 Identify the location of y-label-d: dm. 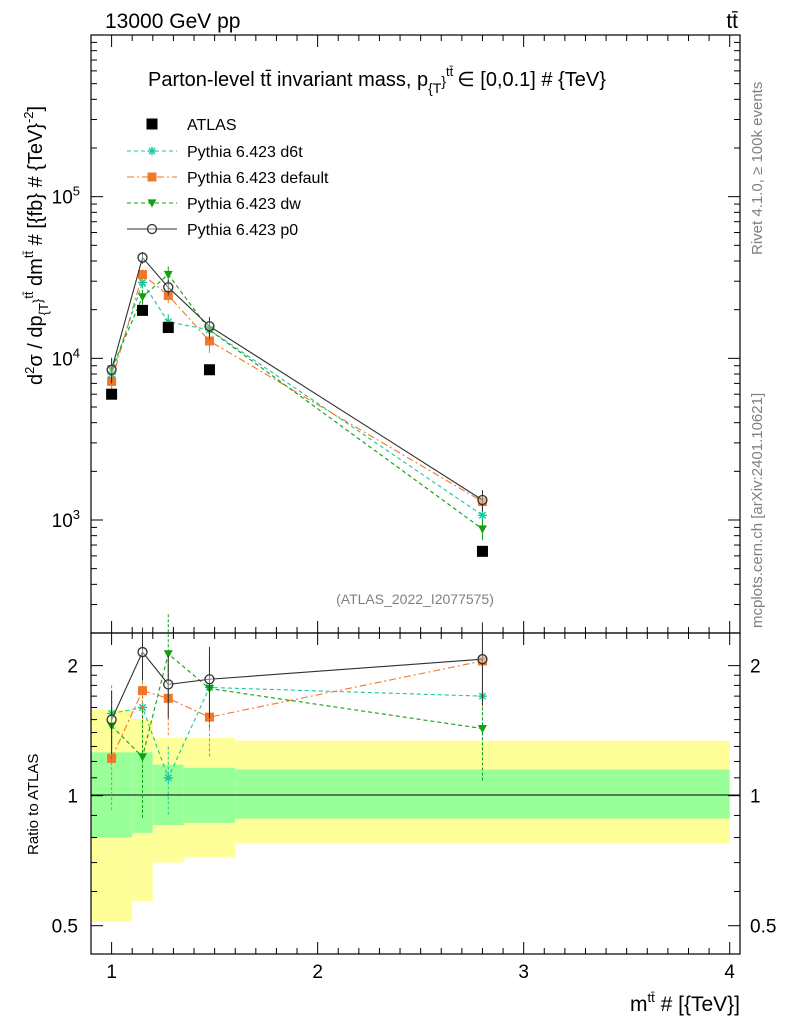
(36, 274).